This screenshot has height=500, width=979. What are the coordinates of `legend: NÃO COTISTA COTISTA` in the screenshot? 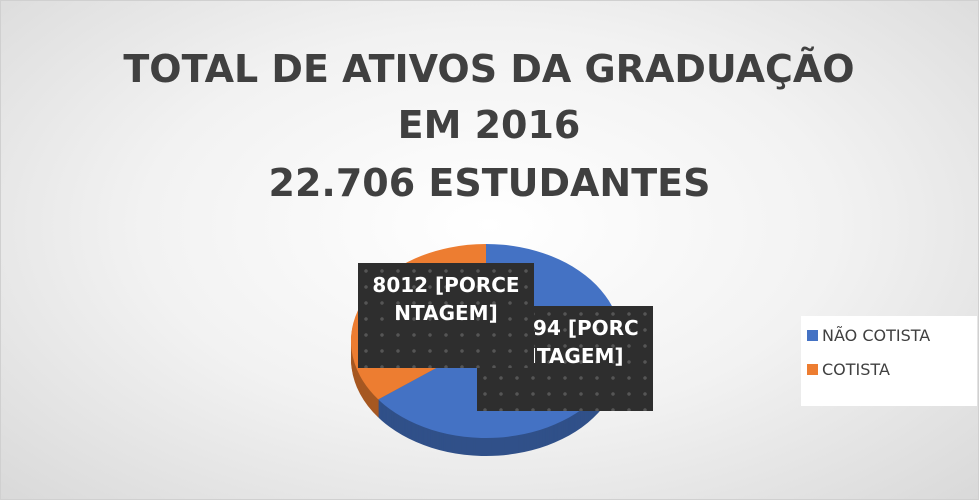 It's located at (889, 361).